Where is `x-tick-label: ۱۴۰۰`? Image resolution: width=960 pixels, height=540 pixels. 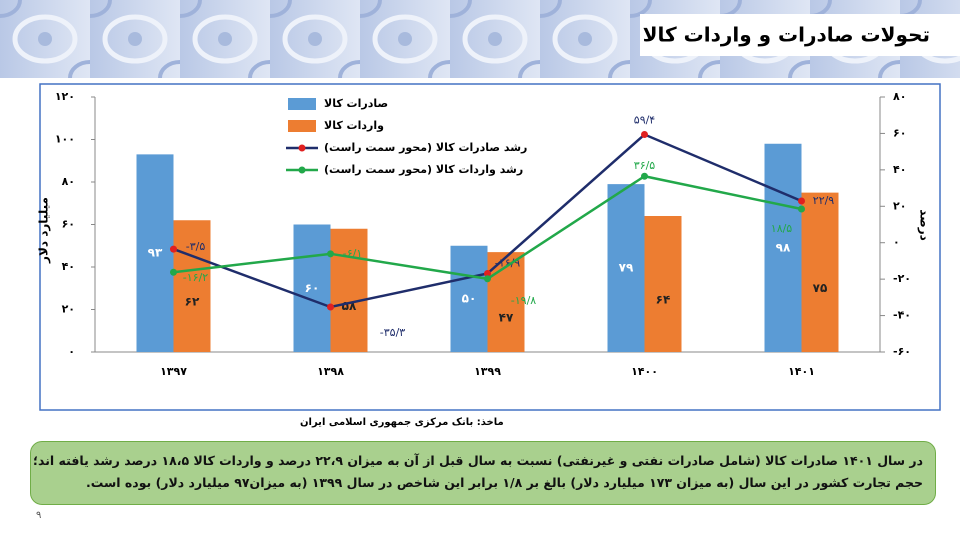
x-tick-label: ۱۴۰۰ is located at coordinates (644, 371).